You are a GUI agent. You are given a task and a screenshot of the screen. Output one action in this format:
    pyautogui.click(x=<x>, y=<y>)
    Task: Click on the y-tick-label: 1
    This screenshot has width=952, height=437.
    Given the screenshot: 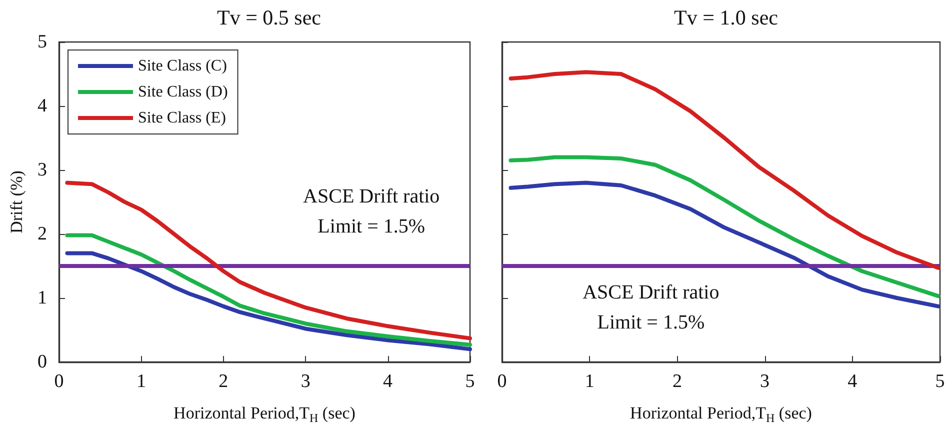 What is the action you would take?
    pyautogui.click(x=42, y=298)
    